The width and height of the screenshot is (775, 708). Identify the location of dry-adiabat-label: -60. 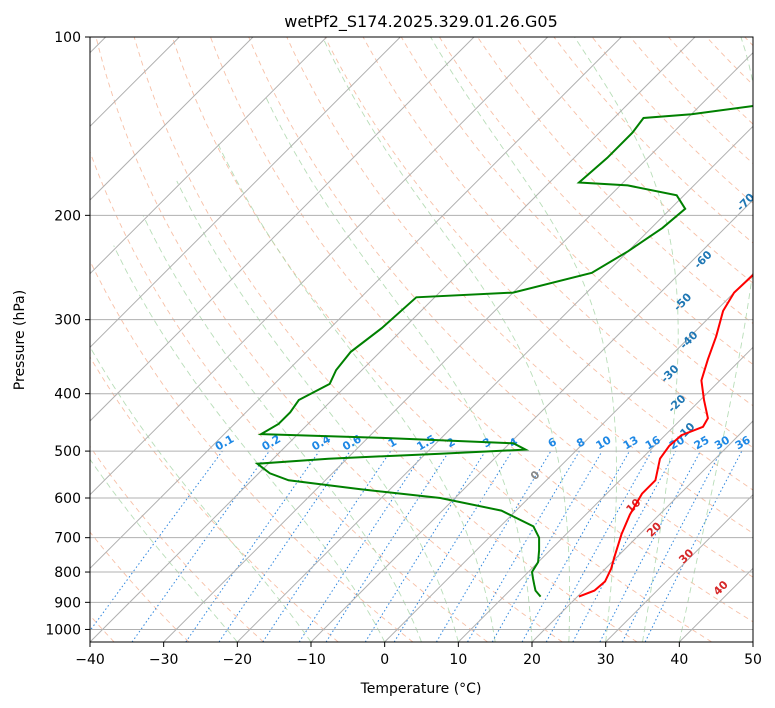
(702, 259).